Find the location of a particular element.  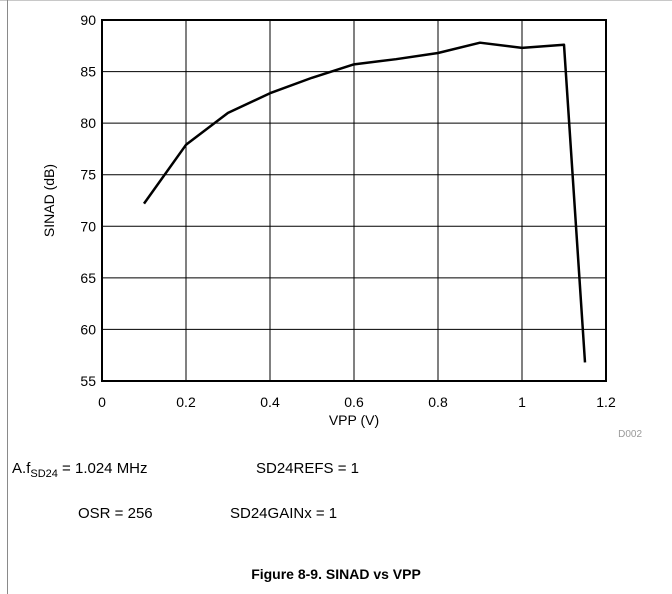

x-tick-labels: 0 0.2 0.4 0.6 0.8 1 1.2 is located at coordinates (357, 402).